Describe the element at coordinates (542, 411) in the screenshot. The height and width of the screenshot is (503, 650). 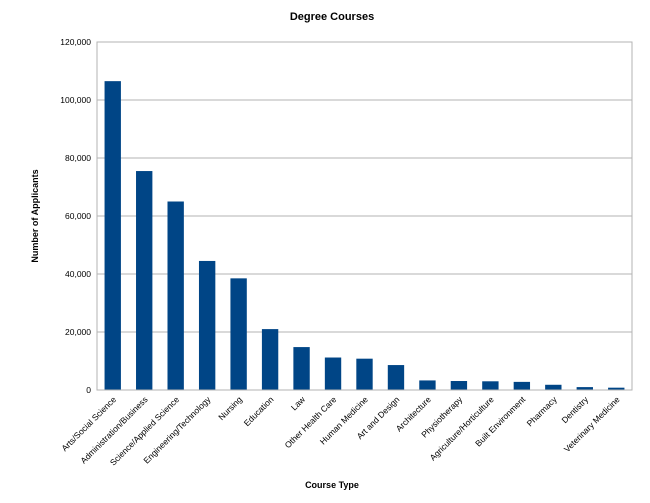
I see `x-tick-label: Pharmacy` at that location.